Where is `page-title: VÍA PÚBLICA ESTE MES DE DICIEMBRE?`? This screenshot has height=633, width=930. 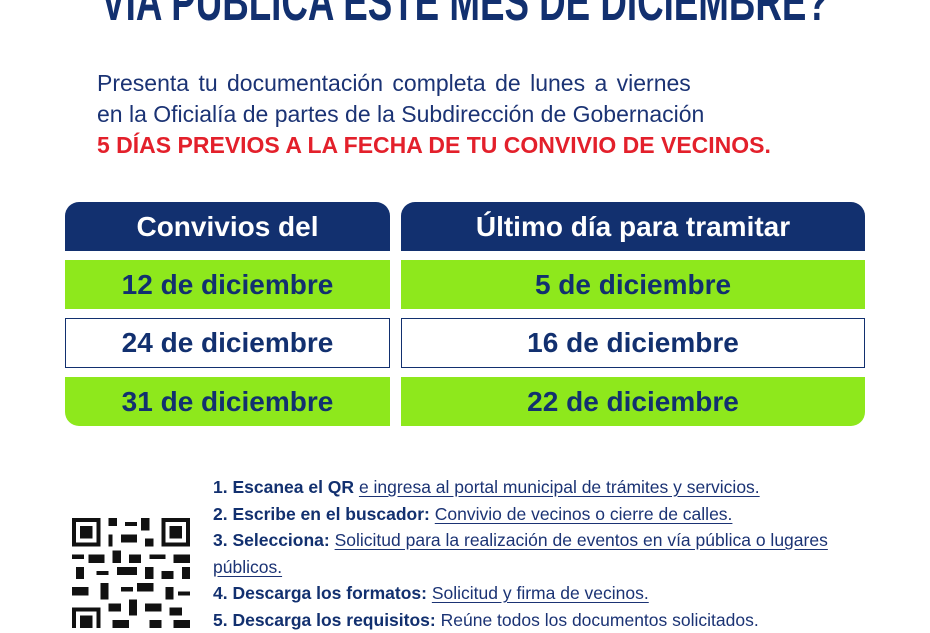
page-title: VÍA PÚBLICA ESTE MES DE DICIEMBRE? is located at coordinates (465, 17).